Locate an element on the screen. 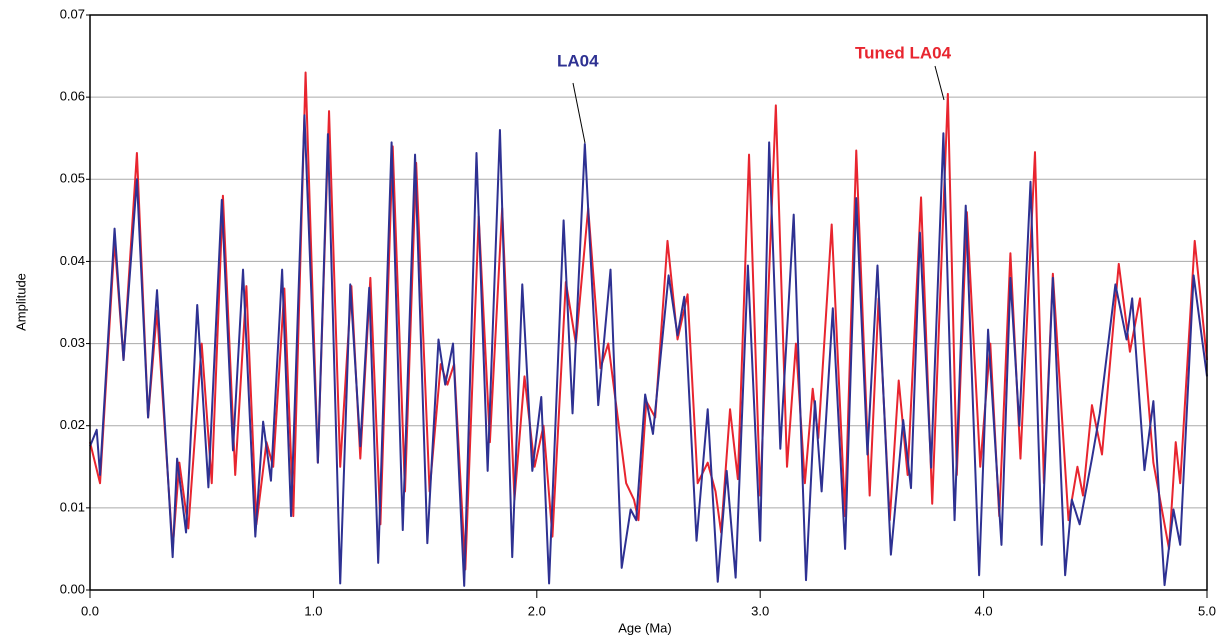  series-annotation: Tuned LA04 is located at coordinates (903, 52).